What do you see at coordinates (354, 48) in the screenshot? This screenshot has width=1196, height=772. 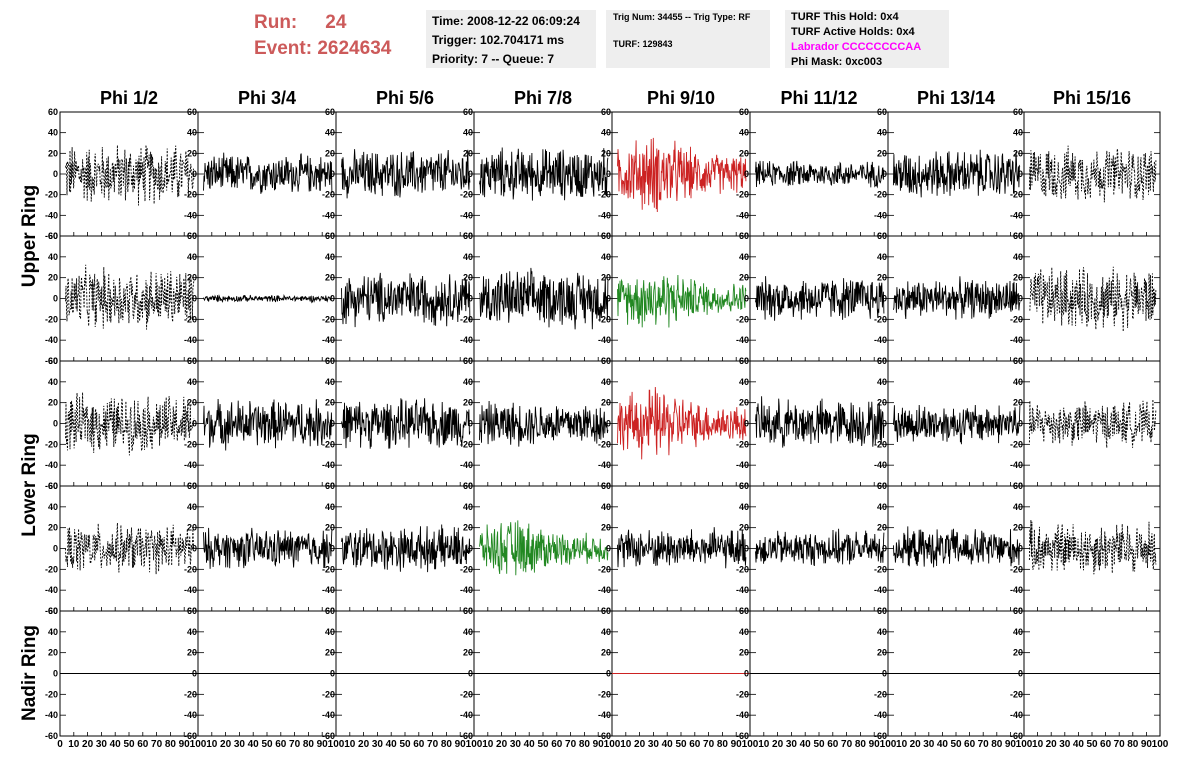 I see `event-value: 2624634` at bounding box center [354, 48].